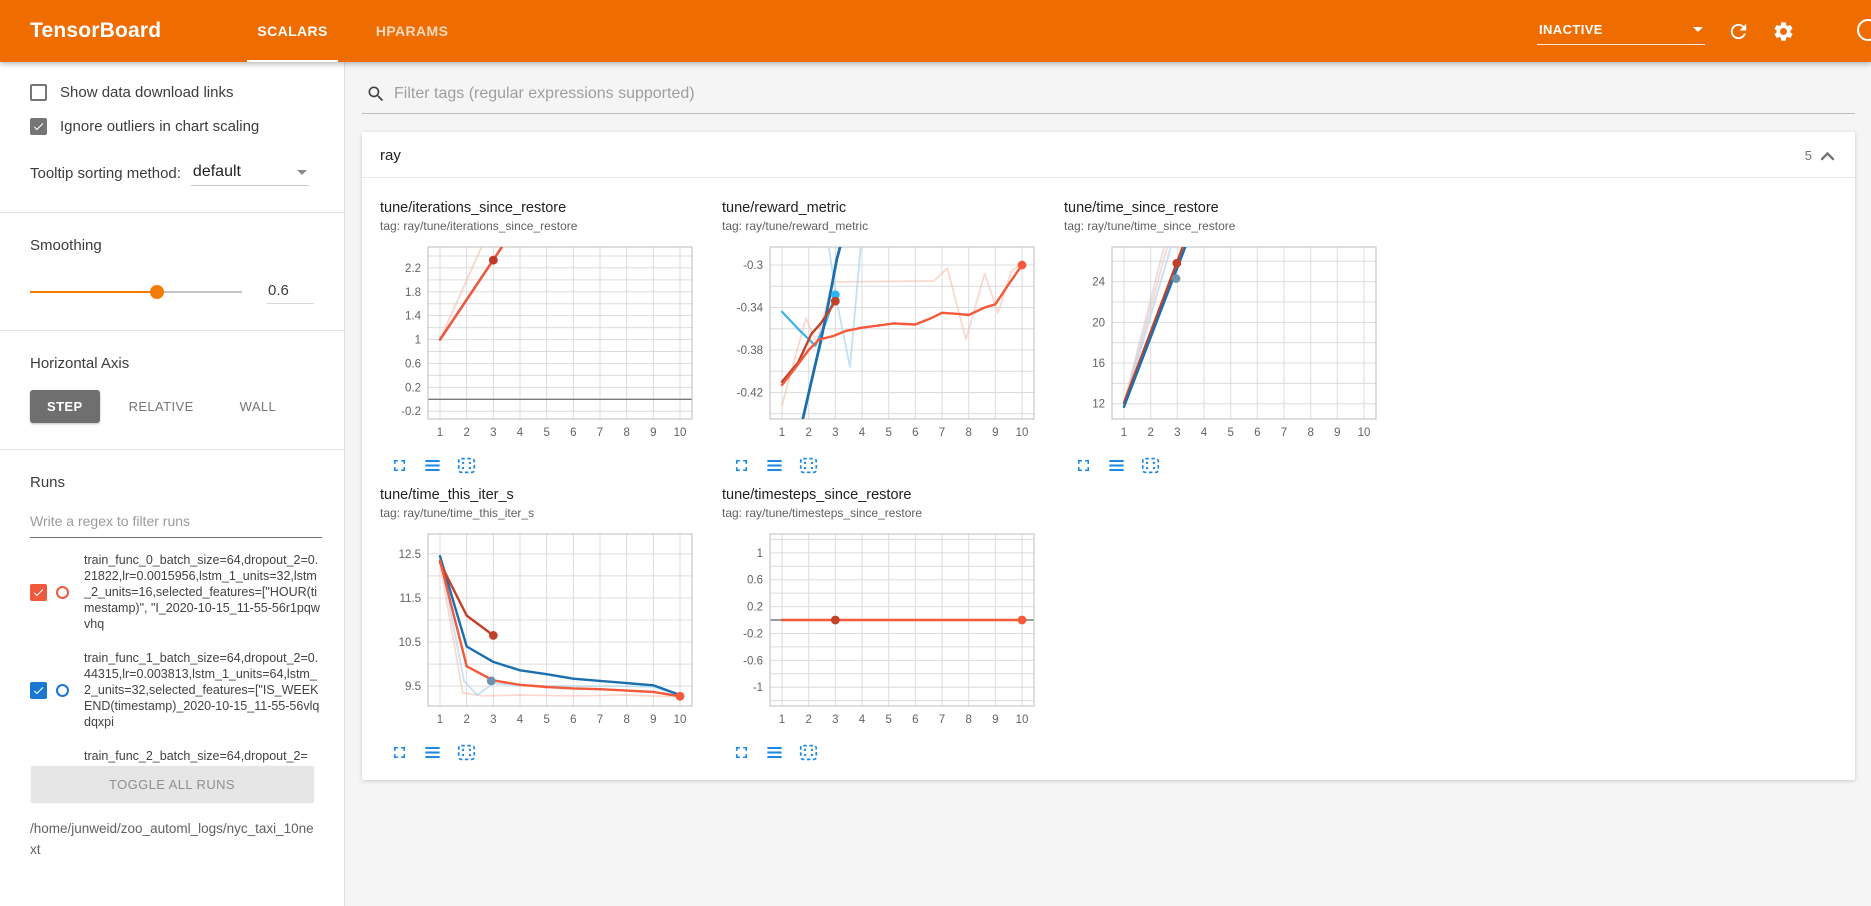 This screenshot has width=1871, height=906. Describe the element at coordinates (176, 126) in the screenshot. I see `ignore-outliers-checkbox: Ignore outliers in chart scaling` at that location.